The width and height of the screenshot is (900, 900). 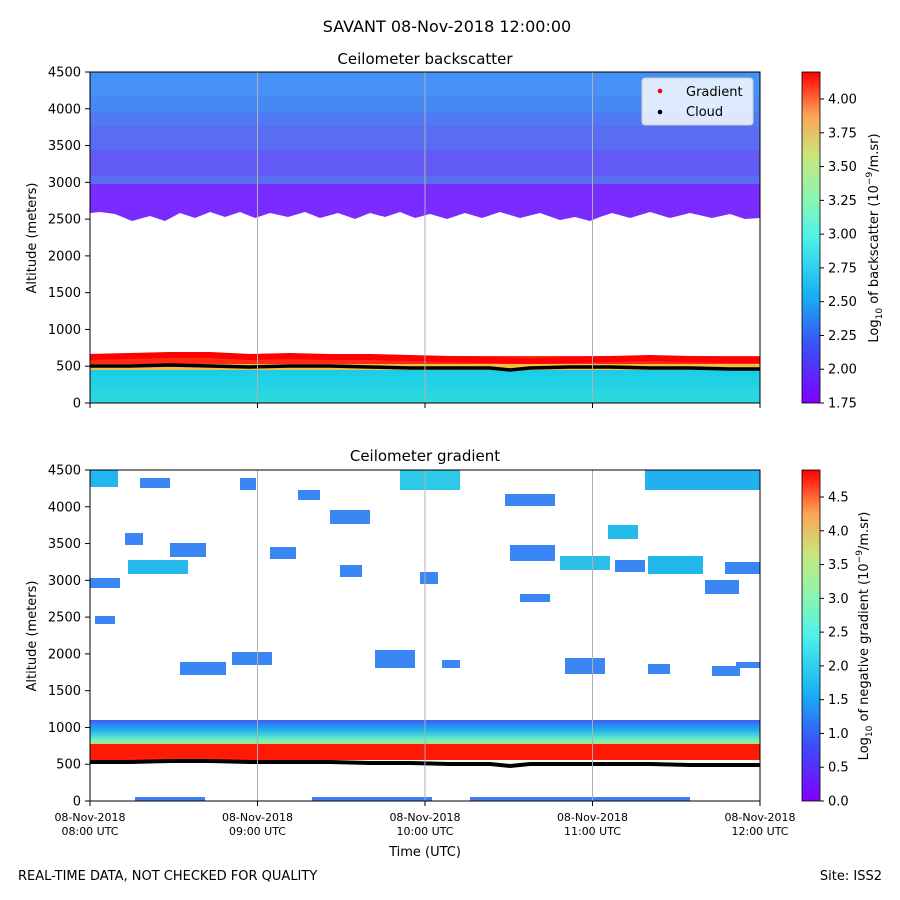 What do you see at coordinates (660, 91) in the screenshot?
I see `legend-gradient-marker` at bounding box center [660, 91].